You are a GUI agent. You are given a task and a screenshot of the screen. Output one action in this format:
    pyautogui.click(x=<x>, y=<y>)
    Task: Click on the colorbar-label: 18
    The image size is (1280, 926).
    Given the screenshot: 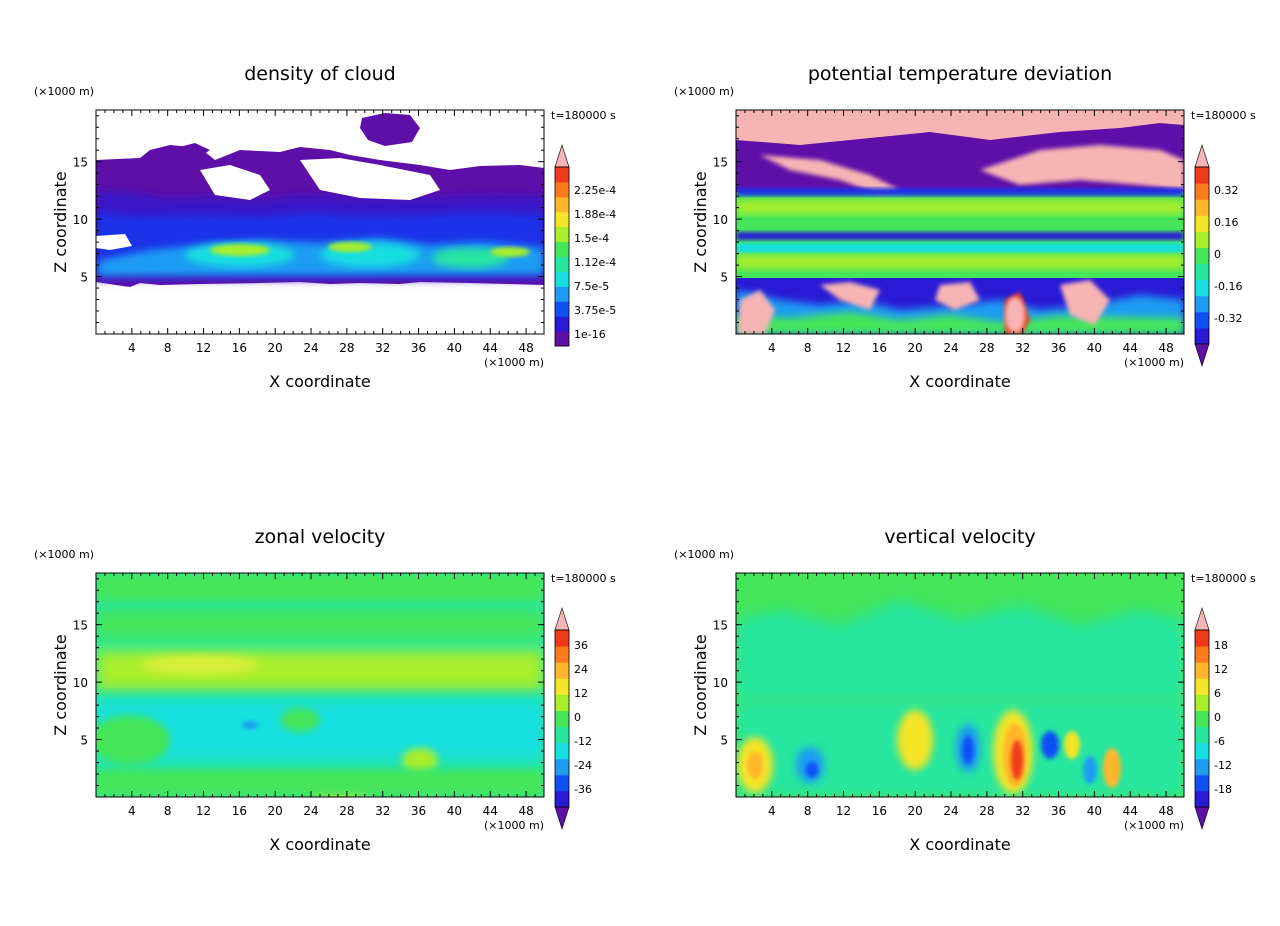 What is the action you would take?
    pyautogui.click(x=1221, y=645)
    